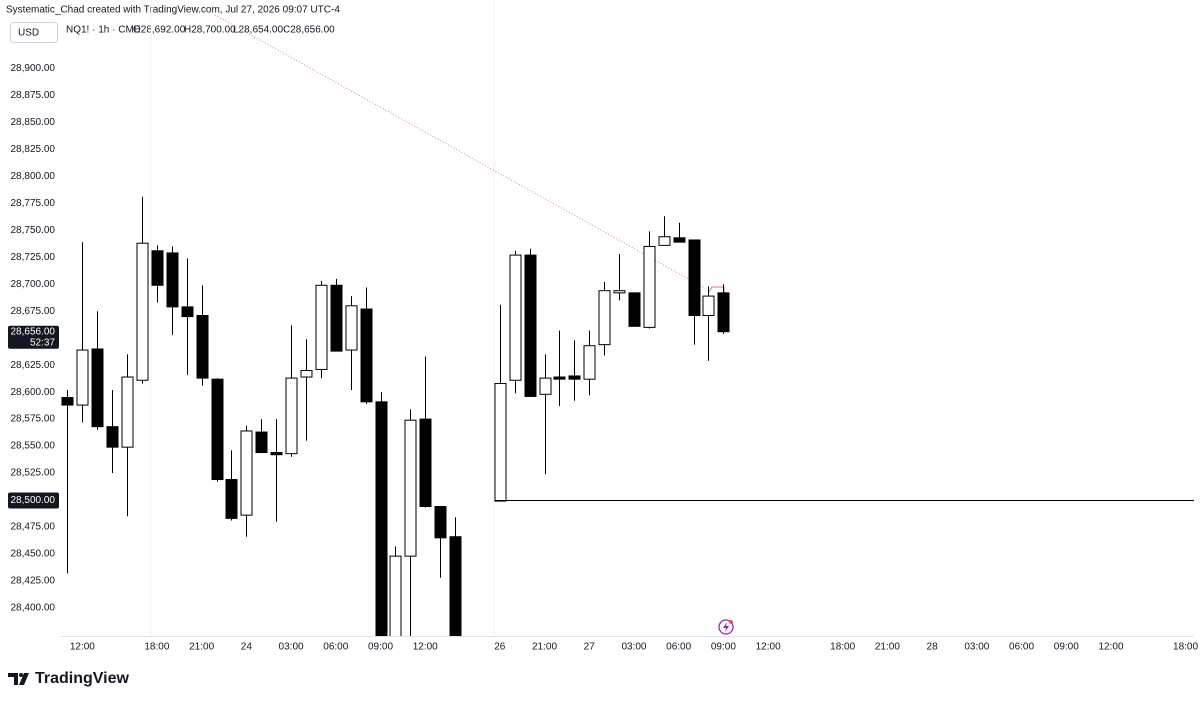  Describe the element at coordinates (33, 176) in the screenshot. I see `y-tick-label: 28,800.00` at that location.